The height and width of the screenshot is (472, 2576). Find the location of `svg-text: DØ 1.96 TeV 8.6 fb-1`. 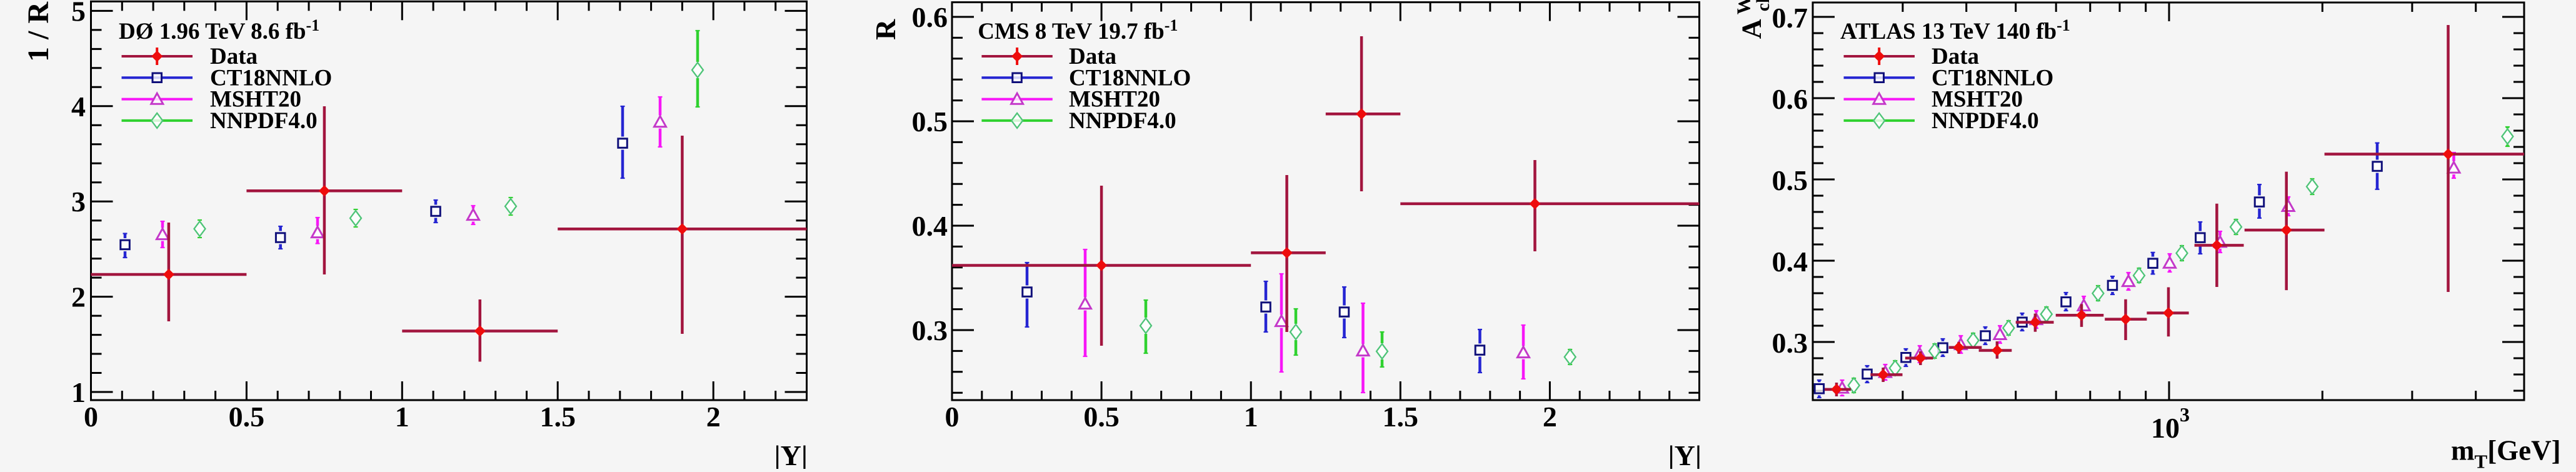

svg-text: DØ 1.96 TeV 8.6 fb-1 is located at coordinates (219, 30).